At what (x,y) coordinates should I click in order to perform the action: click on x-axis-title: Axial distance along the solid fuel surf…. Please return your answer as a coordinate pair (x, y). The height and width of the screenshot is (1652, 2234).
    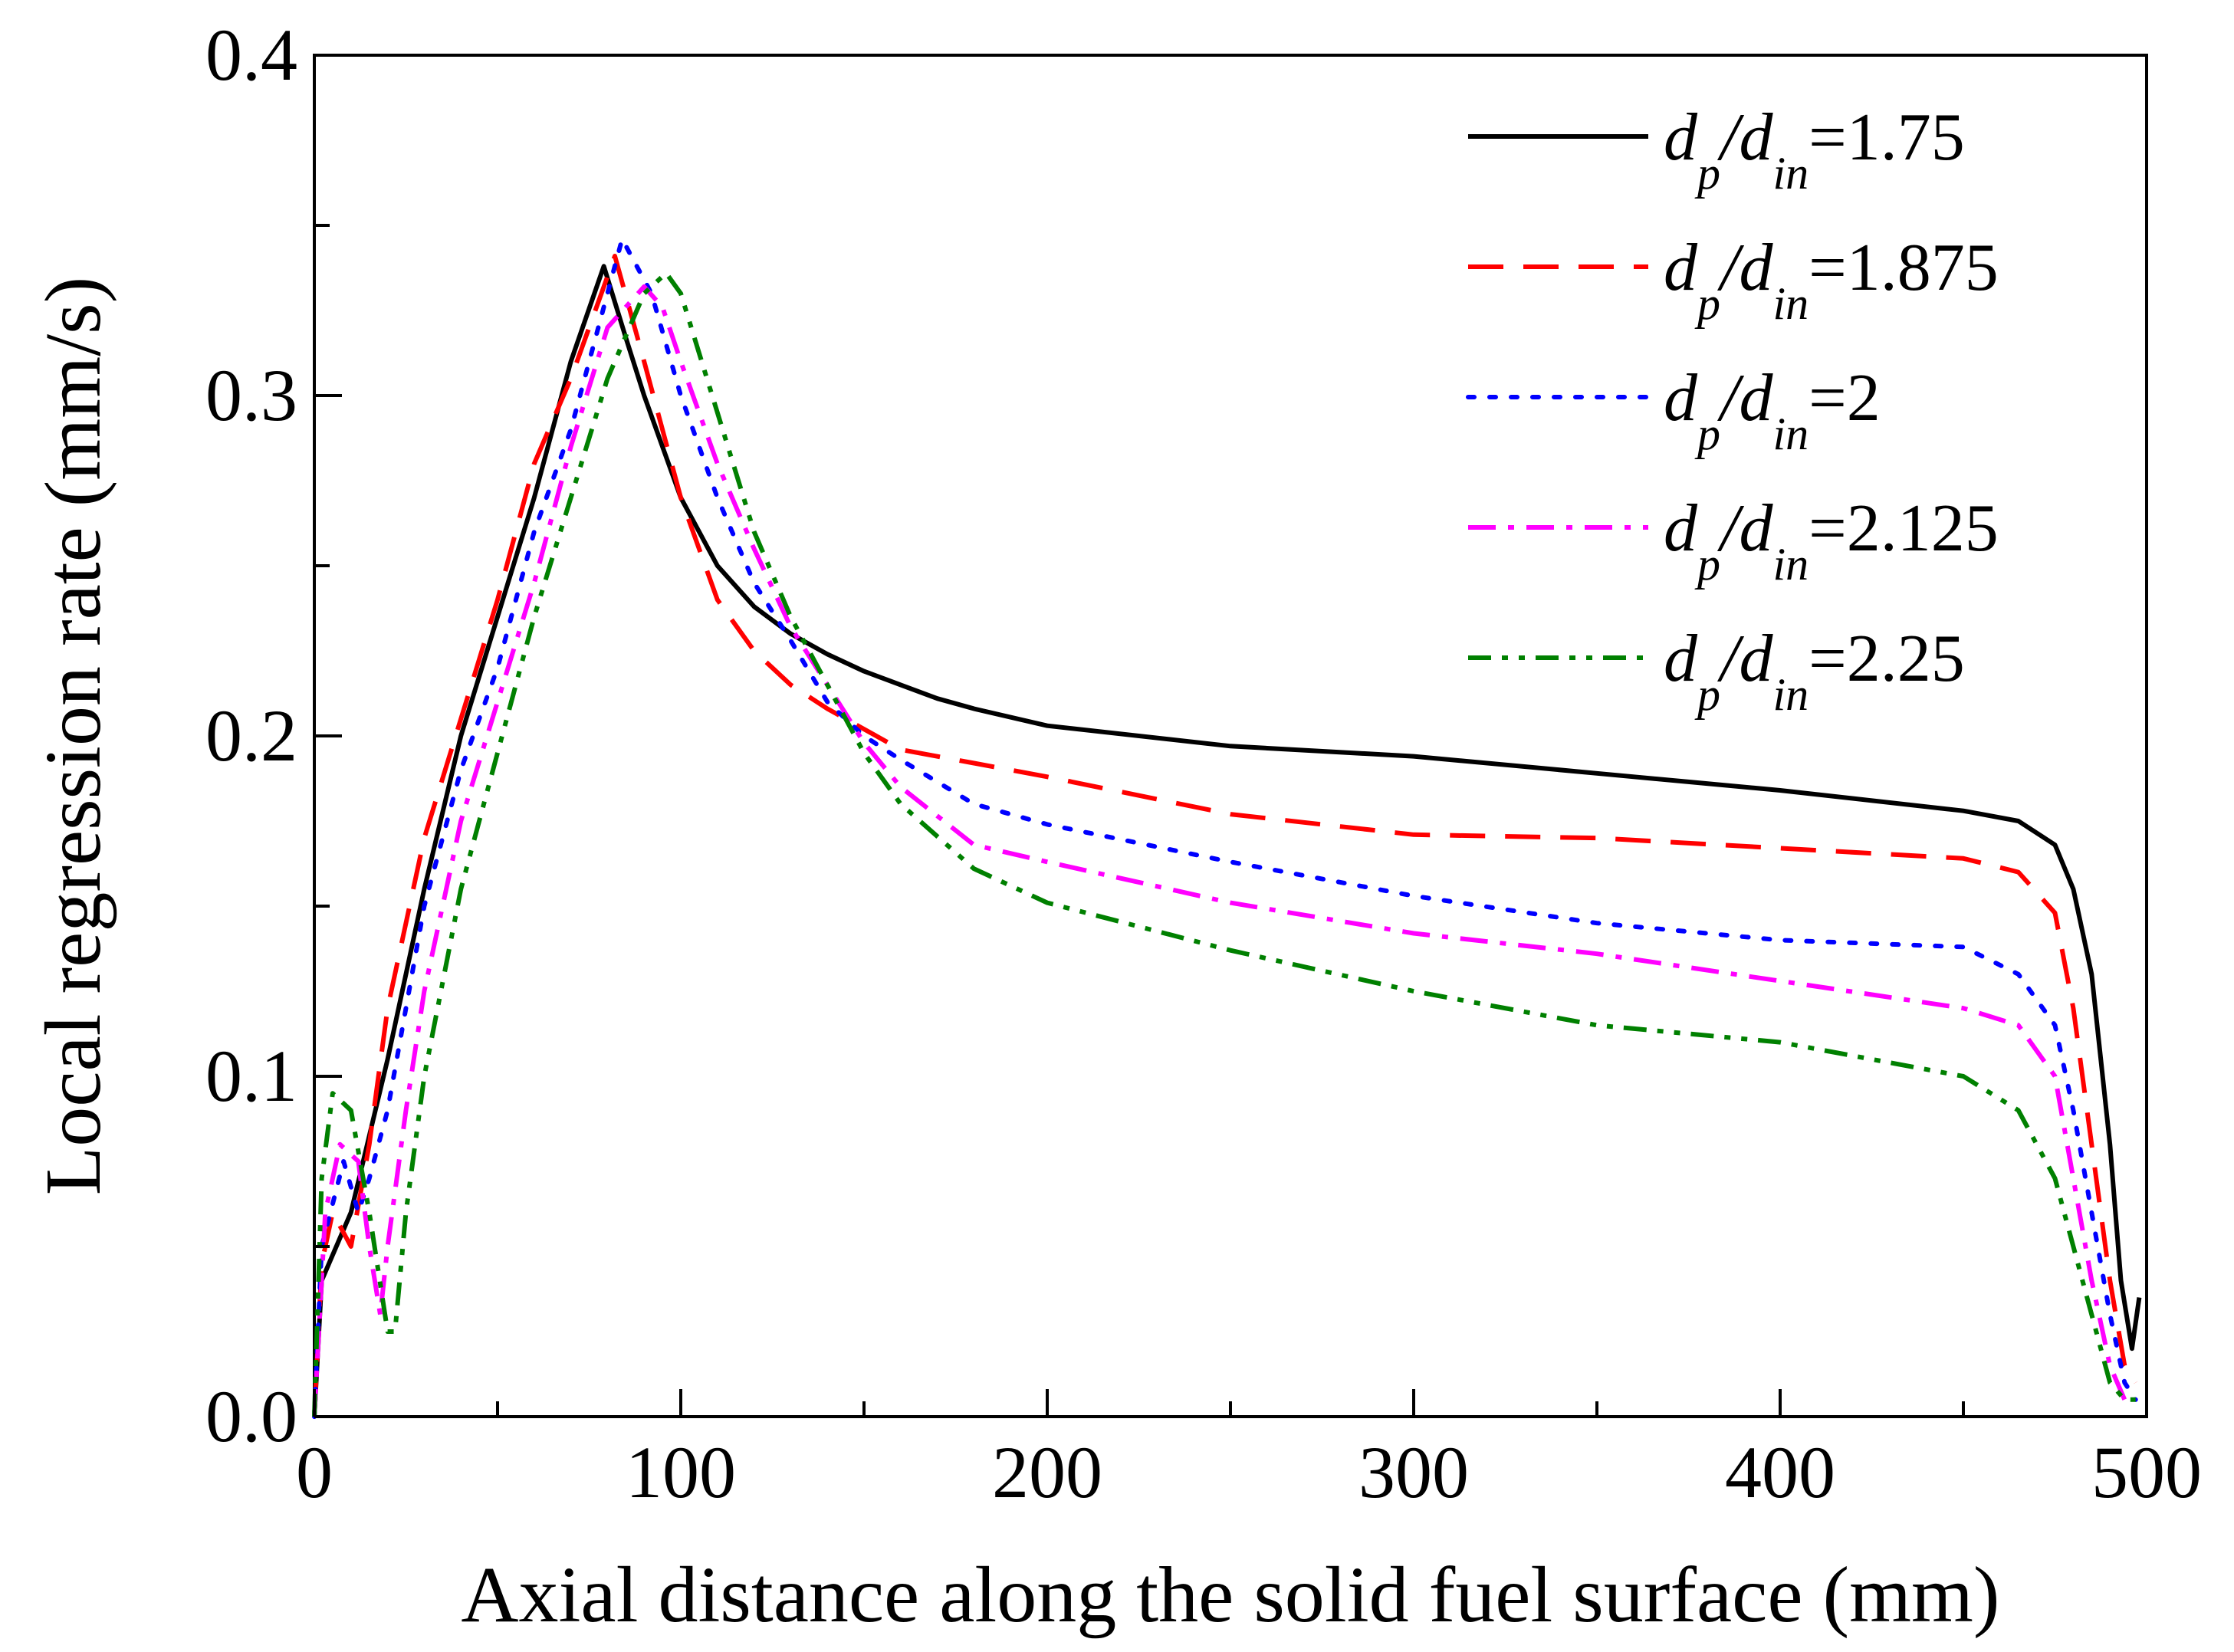
    Looking at the image, I should click on (1230, 1595).